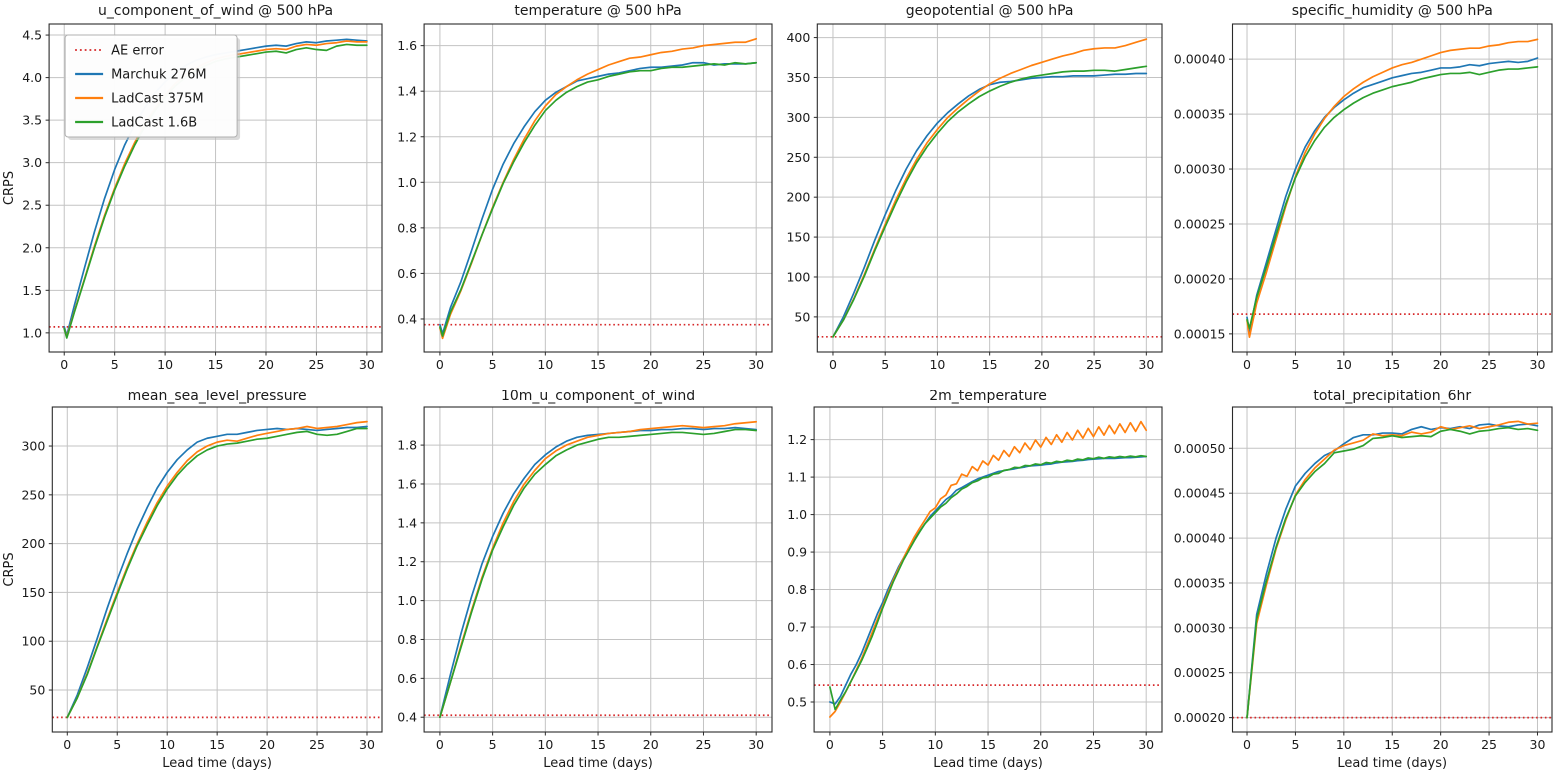 Image resolution: width=1560 pixels, height=780 pixels. What do you see at coordinates (1392, 11) in the screenshot?
I see `chart-title: specific_humidity @ 500 hPa` at bounding box center [1392, 11].